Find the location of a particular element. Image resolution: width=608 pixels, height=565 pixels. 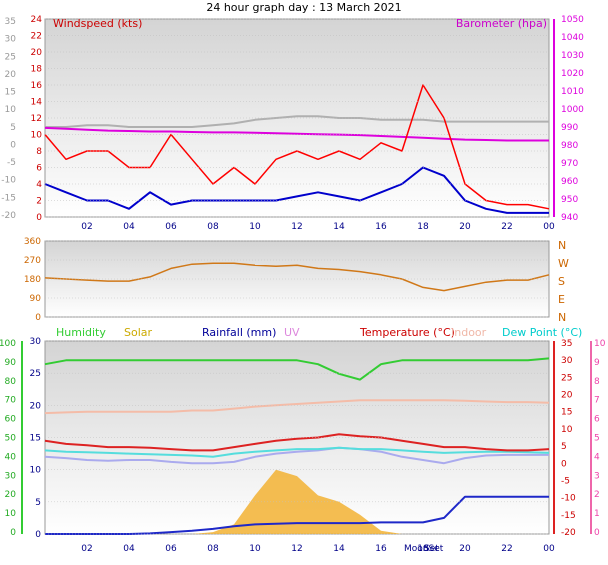

temp-inner-tick-label: 5 is located at coordinates (38, 503).